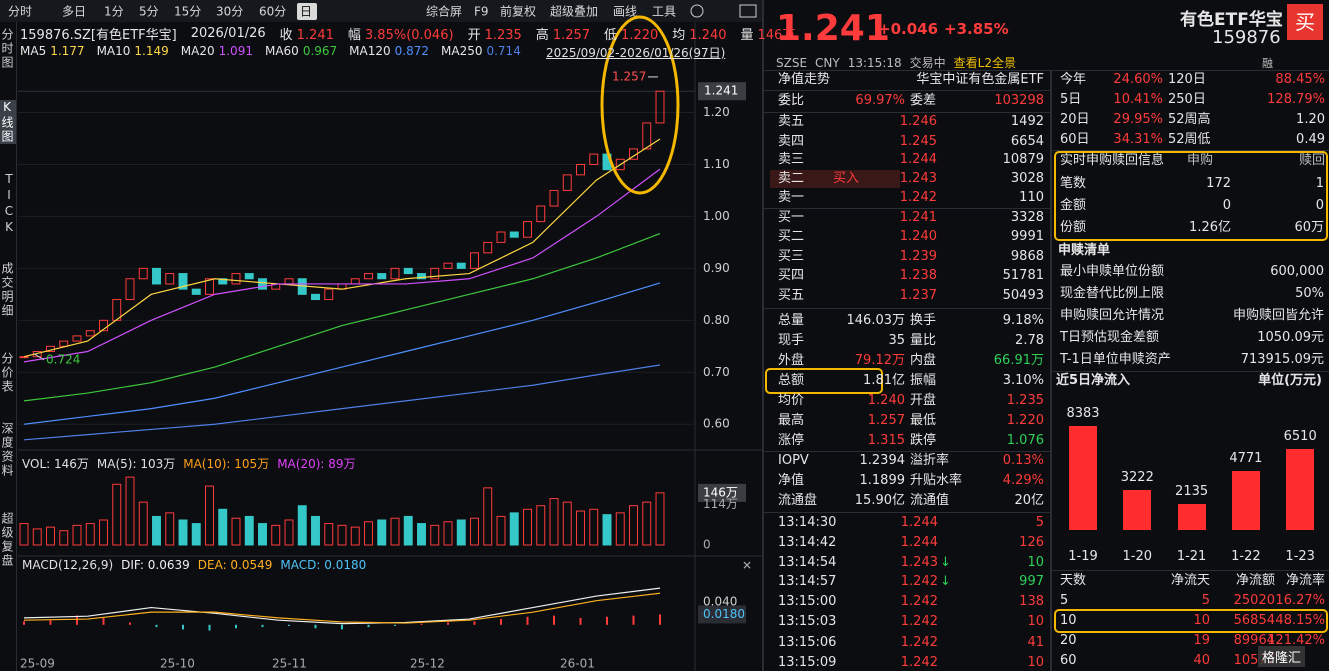 This screenshot has width=1329, height=671. Describe the element at coordinates (791, 197) in the screenshot. I see `order-label: 卖一` at that location.